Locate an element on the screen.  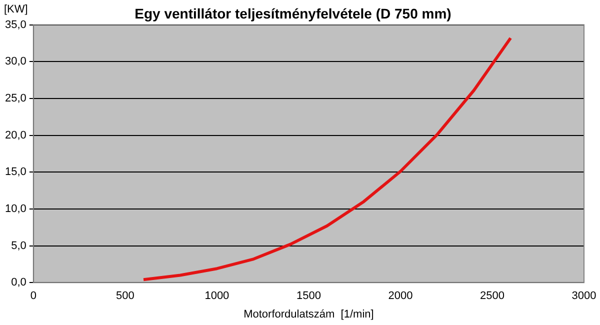
x-tick-label: 1000 is located at coordinates (217, 296).